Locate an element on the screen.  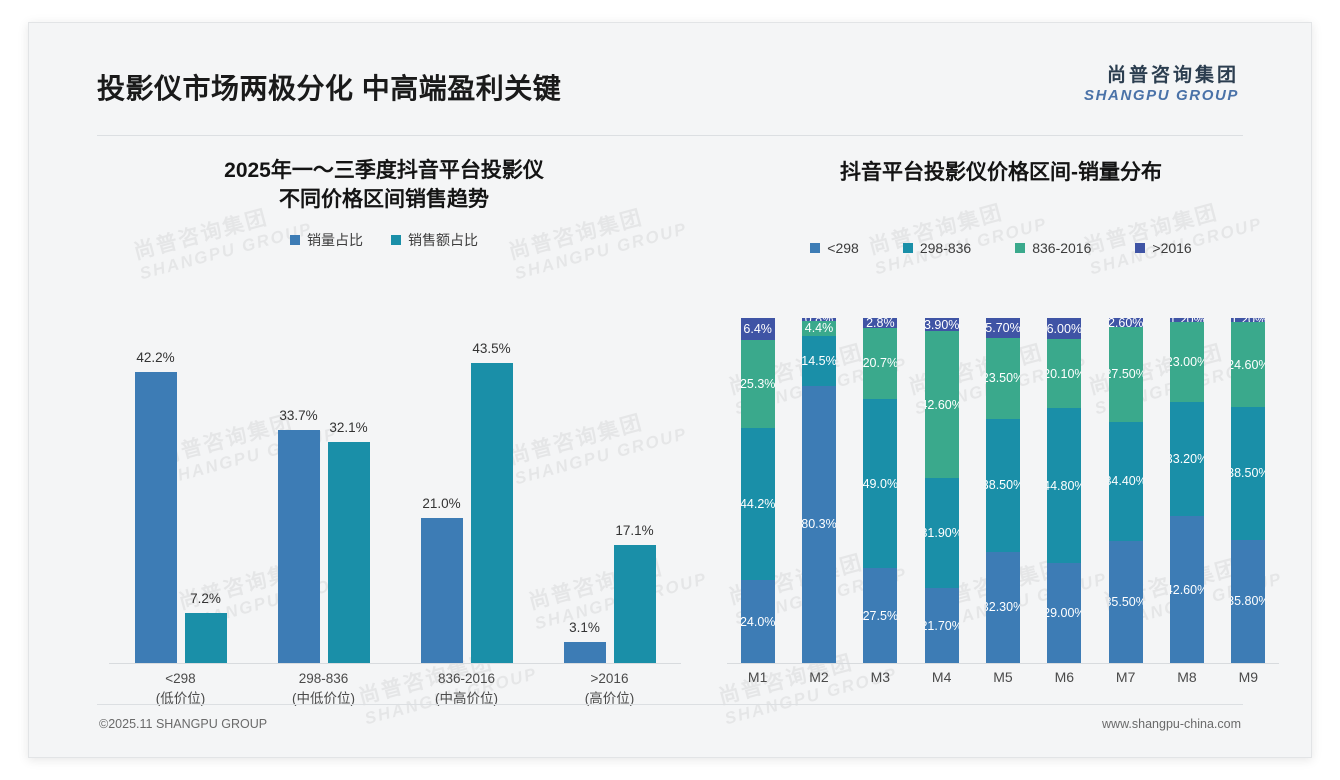
stack-segment->2016-M4: 3.90% is located at coordinates (941, 325).